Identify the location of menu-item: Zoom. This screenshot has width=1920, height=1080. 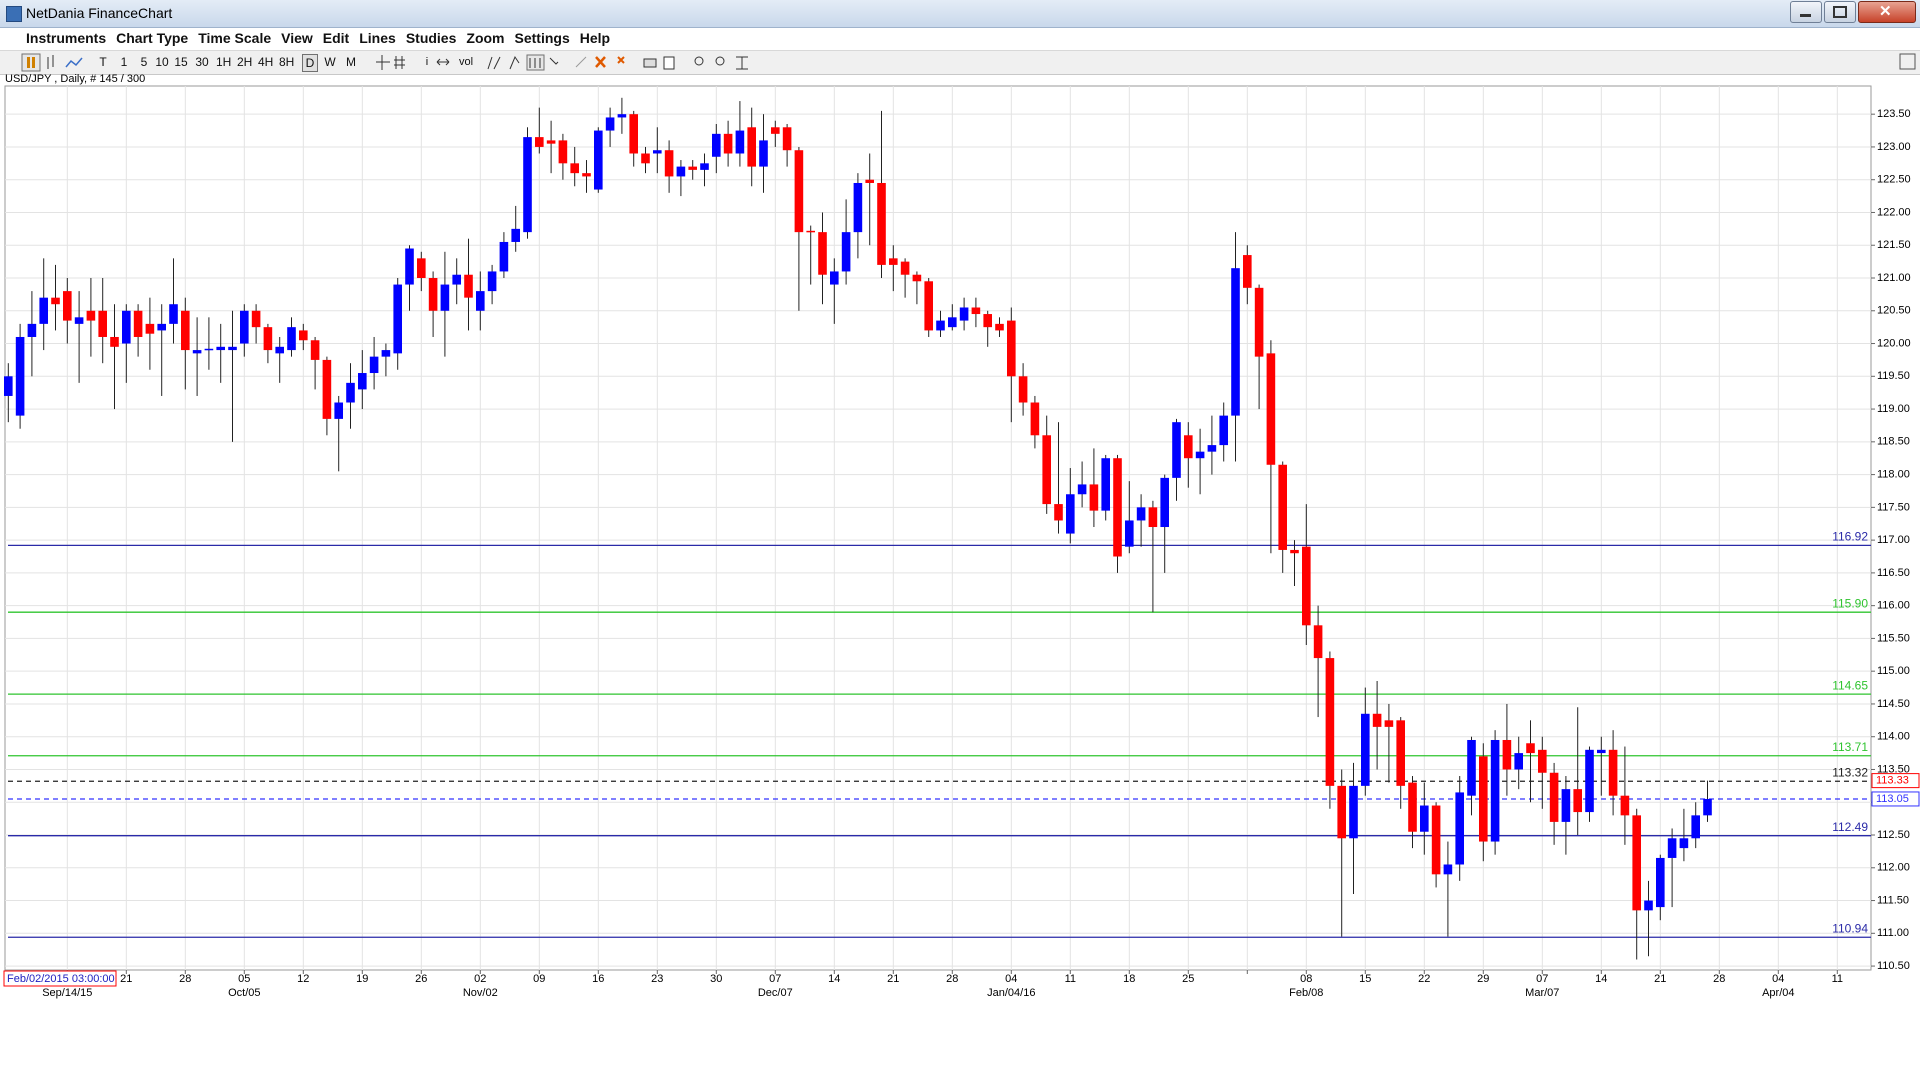
(485, 38).